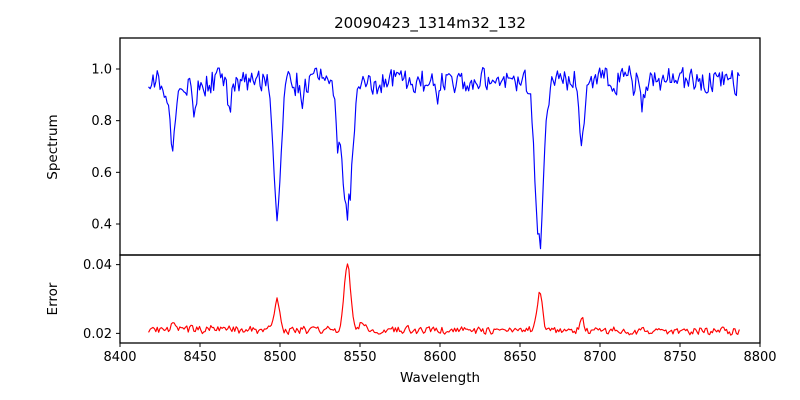  I want to click on spectrum-axis-label: Spectrum, so click(53, 146).